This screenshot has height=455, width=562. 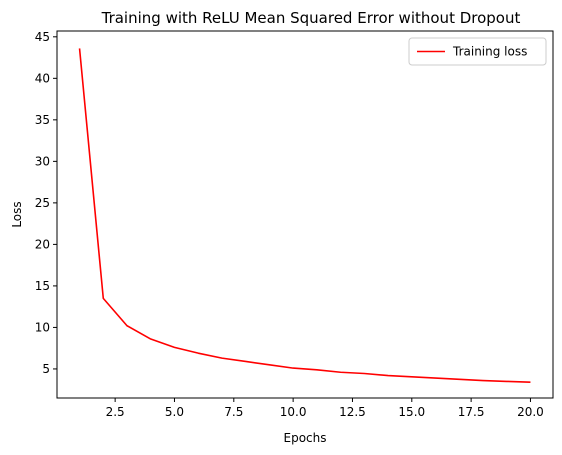 What do you see at coordinates (42, 78) in the screenshot?
I see `y-tick-label: 40` at bounding box center [42, 78].